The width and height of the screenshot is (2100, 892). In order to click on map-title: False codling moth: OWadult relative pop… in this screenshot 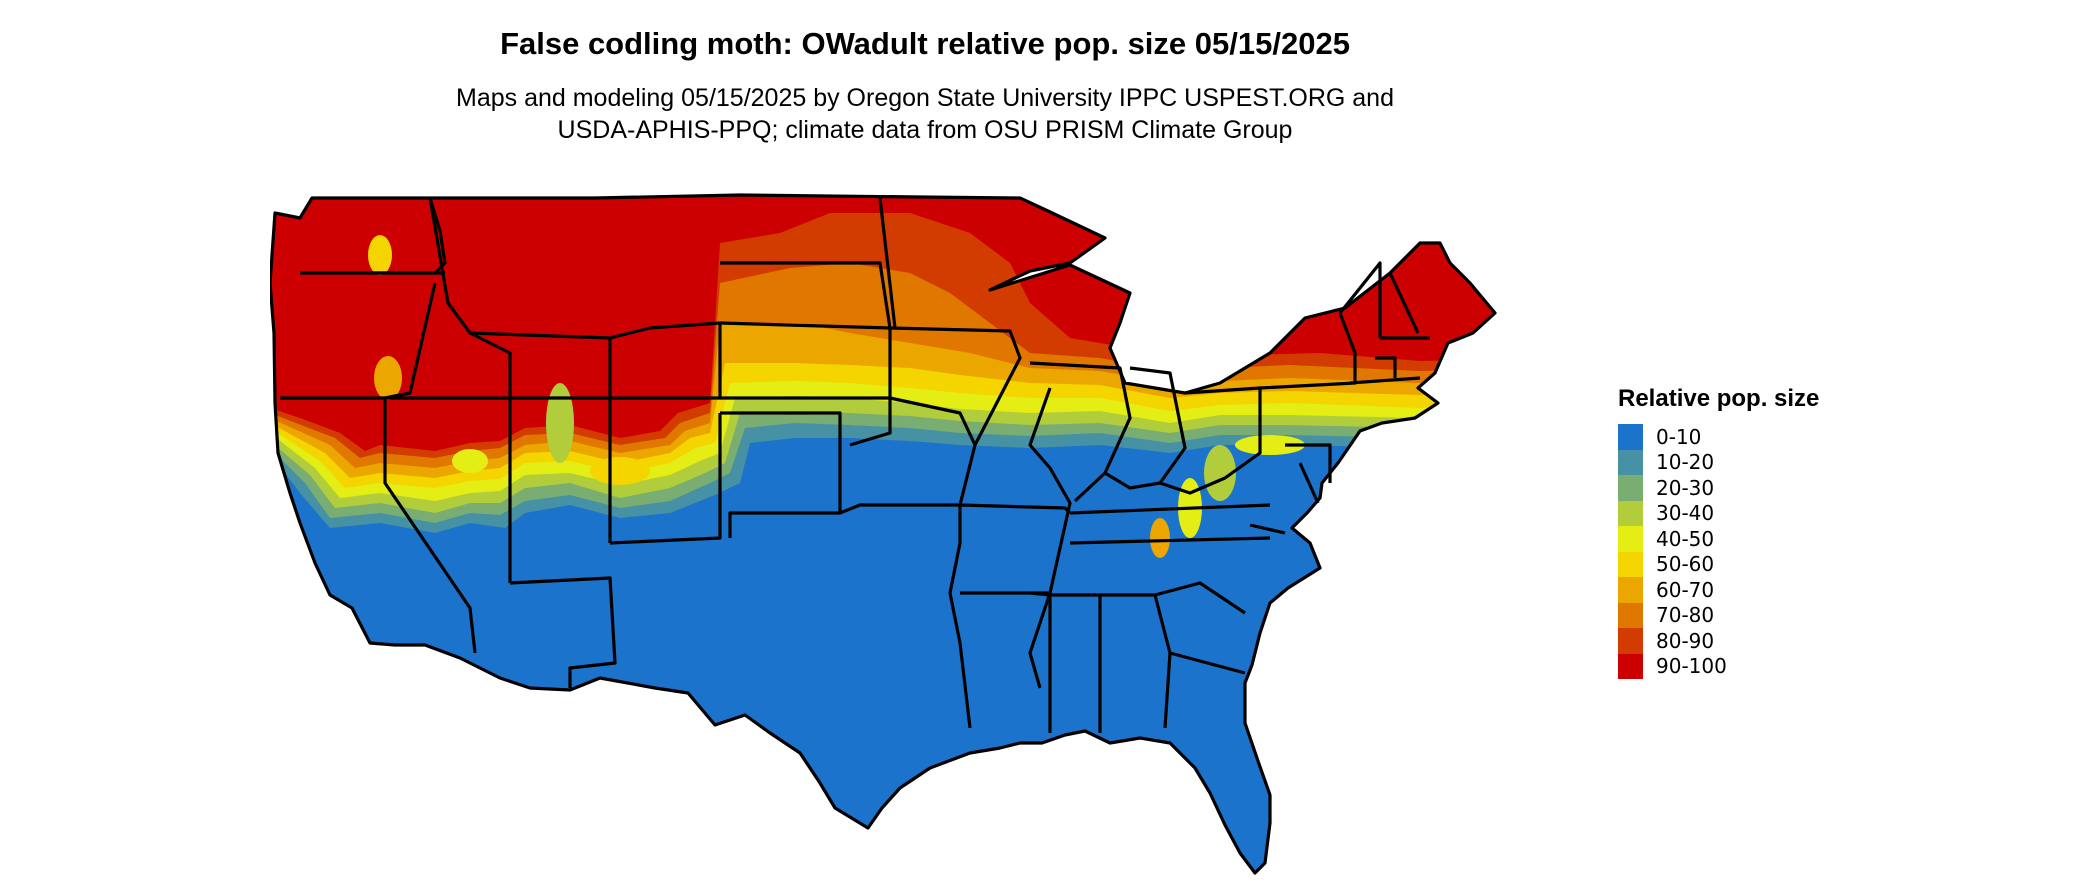, I will do `click(925, 43)`.